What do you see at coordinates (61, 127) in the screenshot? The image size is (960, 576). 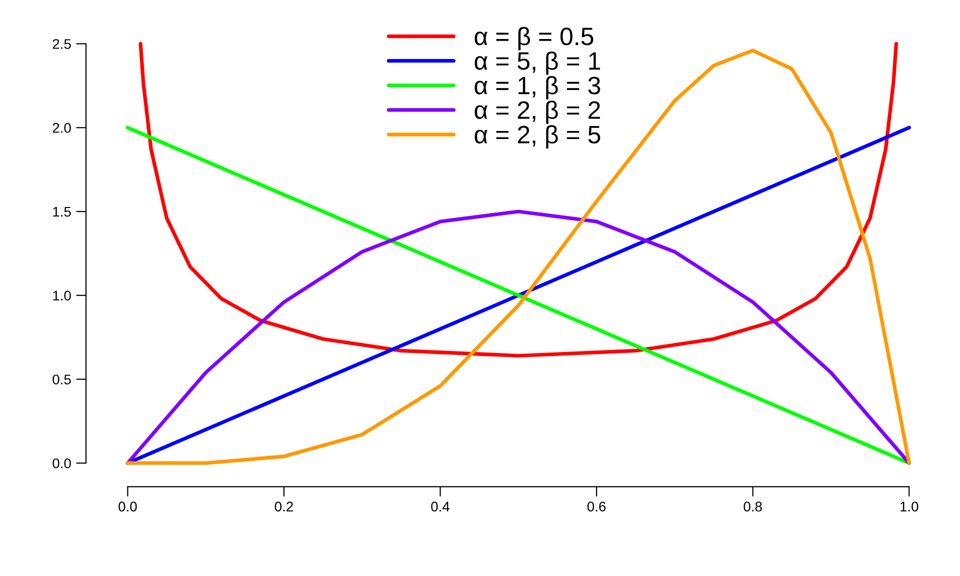 I see `y-tick-label: 2.0` at bounding box center [61, 127].